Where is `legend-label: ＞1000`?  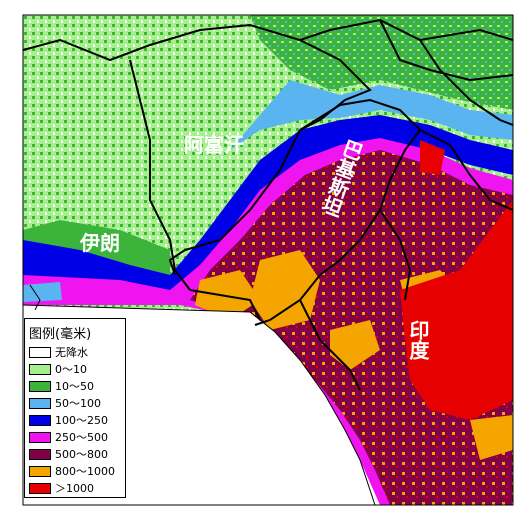 legend-label: ＞1000 is located at coordinates (74, 488).